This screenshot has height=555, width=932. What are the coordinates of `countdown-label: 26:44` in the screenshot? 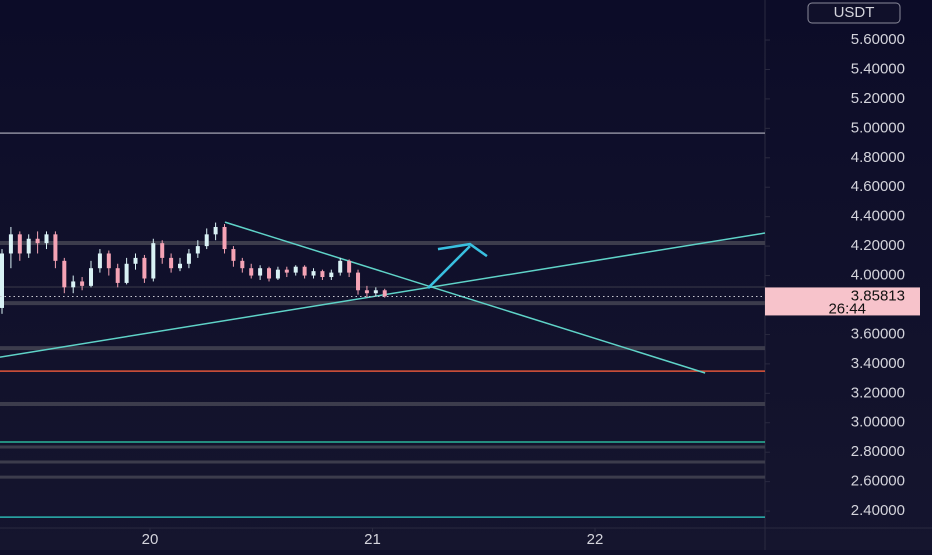 It's located at (847, 308).